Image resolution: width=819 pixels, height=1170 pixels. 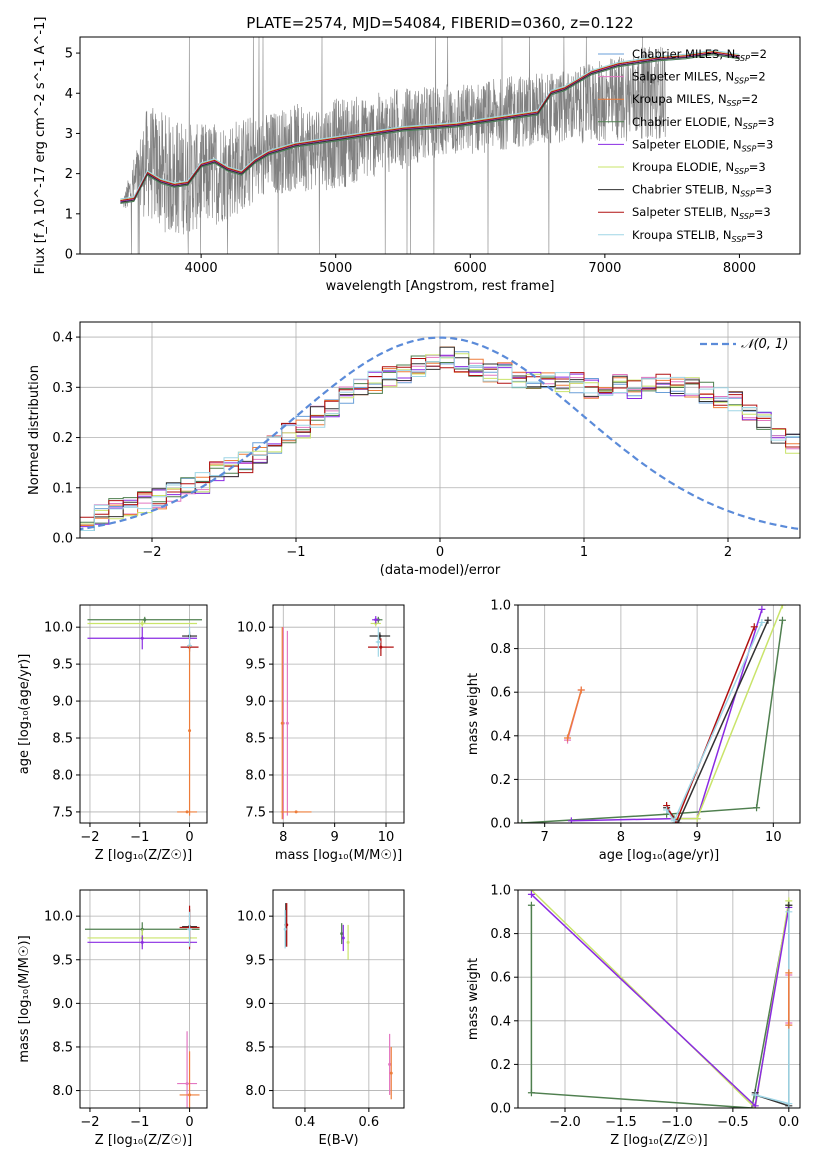 I want to click on legend-text: Salpeter MILES, N, so click(x=683, y=77).